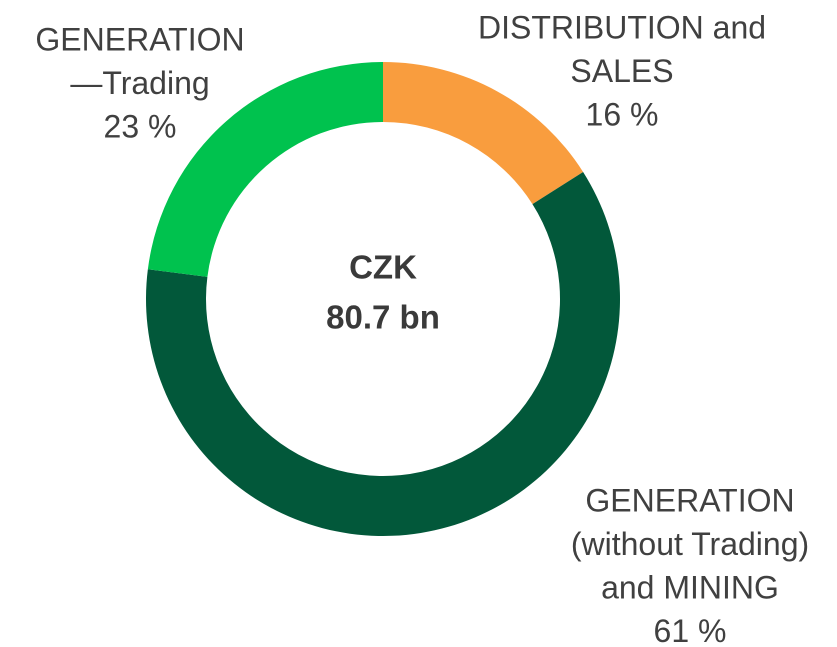  Describe the element at coordinates (690, 630) in the screenshot. I see `value-label: 61 %` at that location.